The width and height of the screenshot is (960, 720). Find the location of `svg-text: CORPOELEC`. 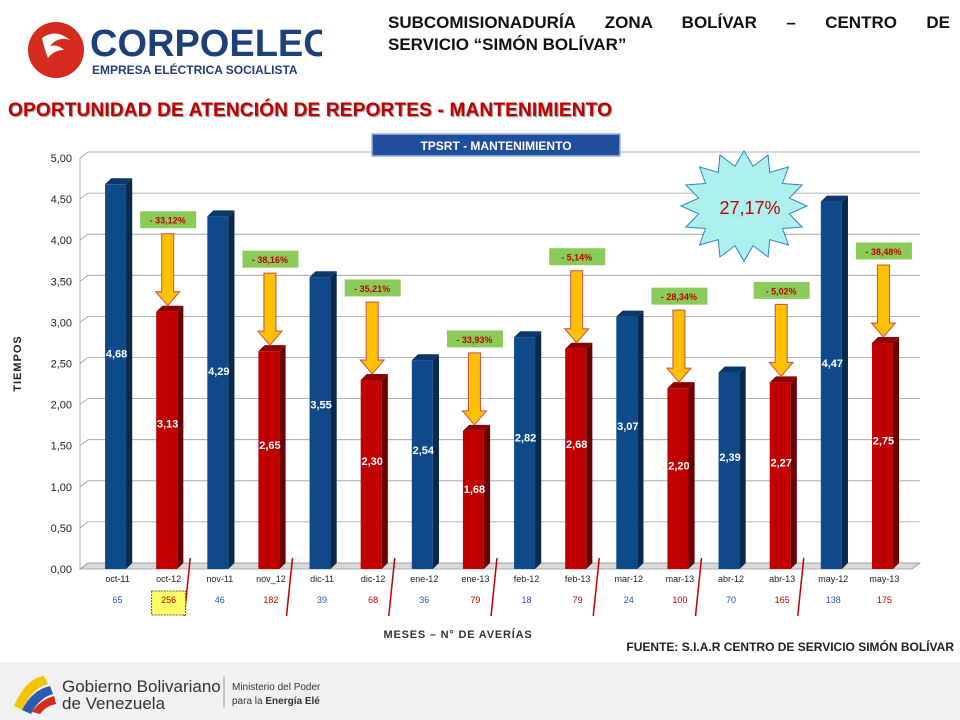

svg-text: CORPOELEC is located at coordinates (206, 44).